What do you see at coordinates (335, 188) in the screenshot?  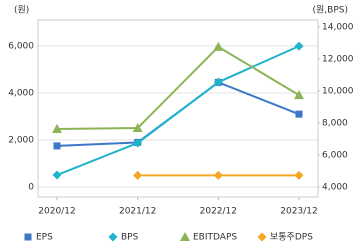 I see `y2-tick-label: 4,000` at bounding box center [335, 188].